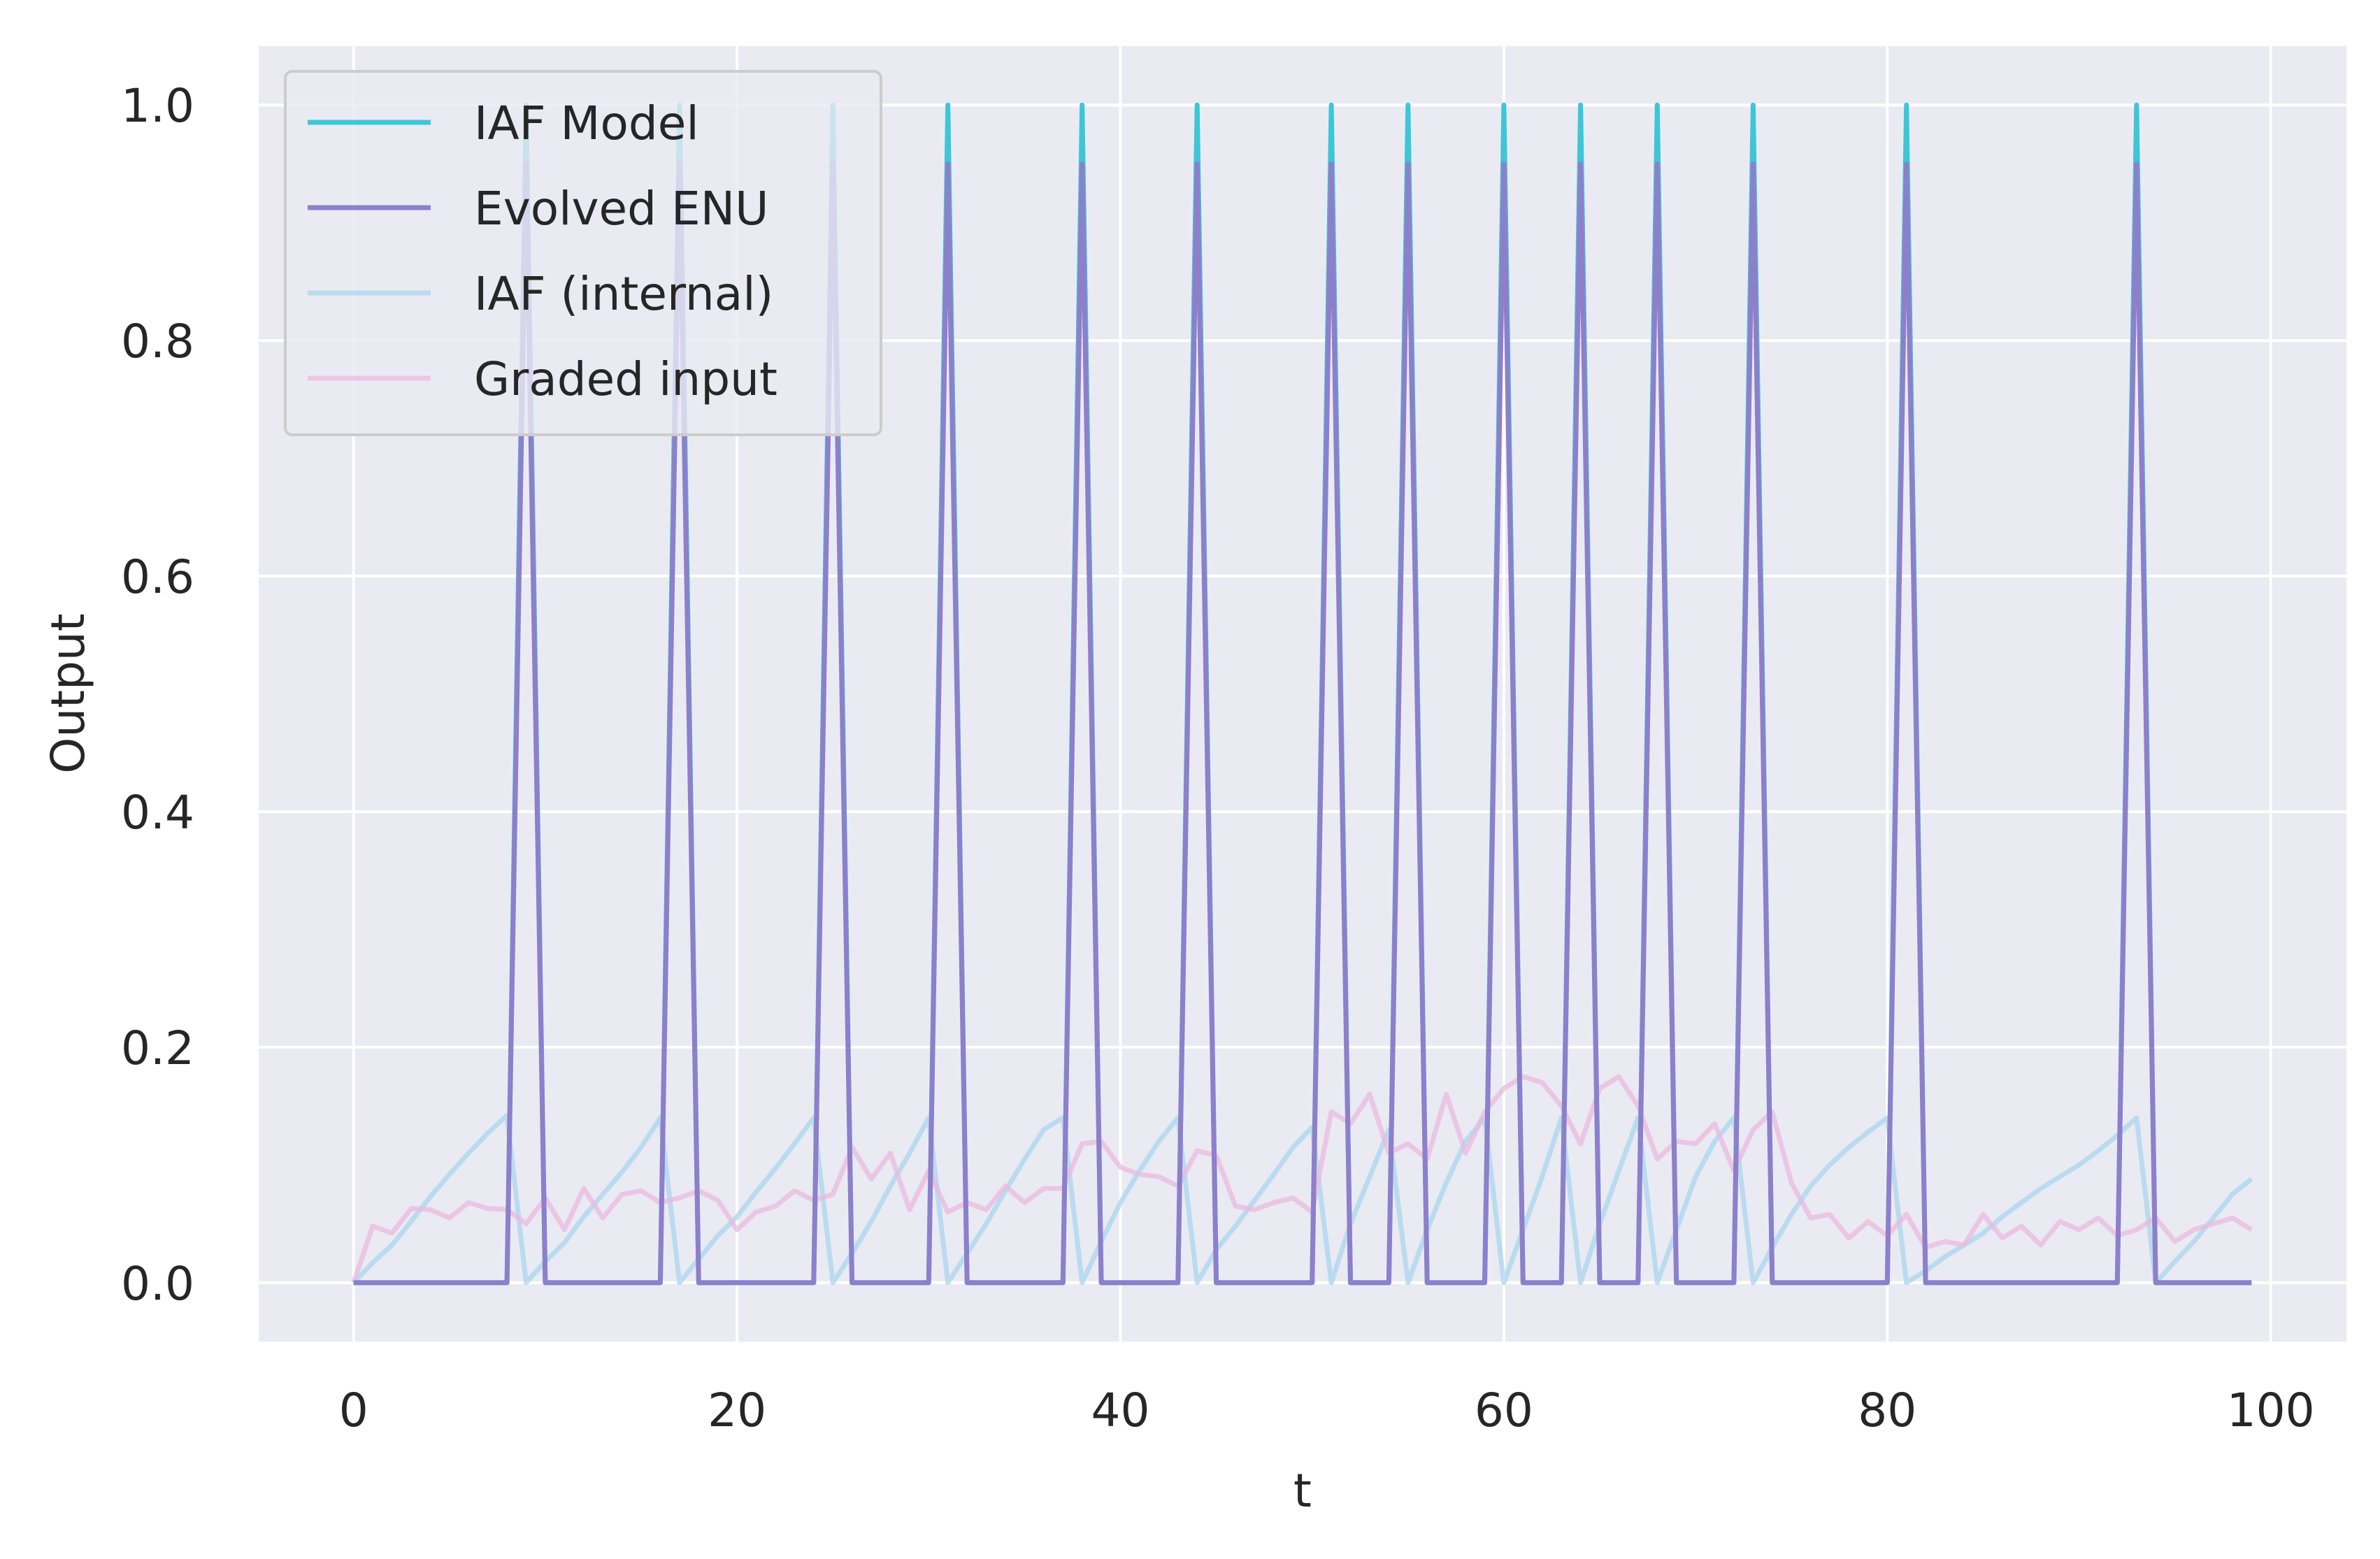 The height and width of the screenshot is (1559, 2380). I want to click on x-tick-label: 0, so click(353, 1410).